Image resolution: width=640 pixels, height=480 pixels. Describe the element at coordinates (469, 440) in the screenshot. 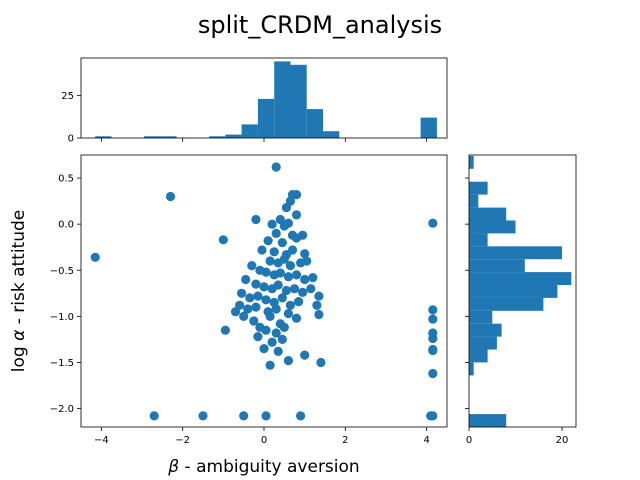

I see `right-x-tick-label: 0` at that location.